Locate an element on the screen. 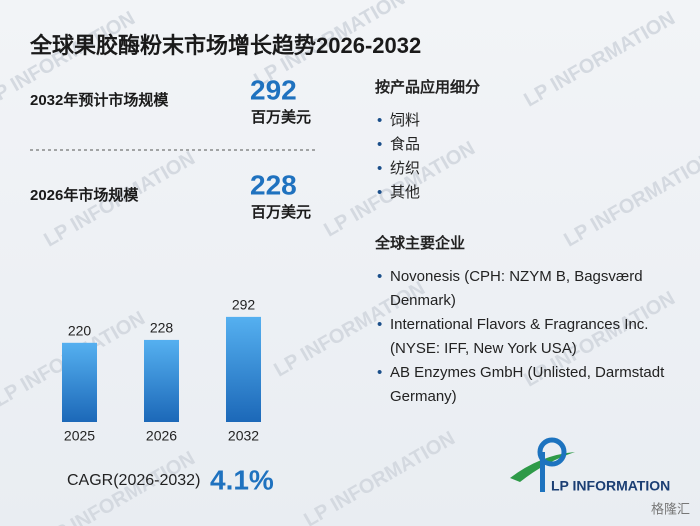 Image resolution: width=700 pixels, height=526 pixels. source-mark: 格隆汇 is located at coordinates (670, 508).